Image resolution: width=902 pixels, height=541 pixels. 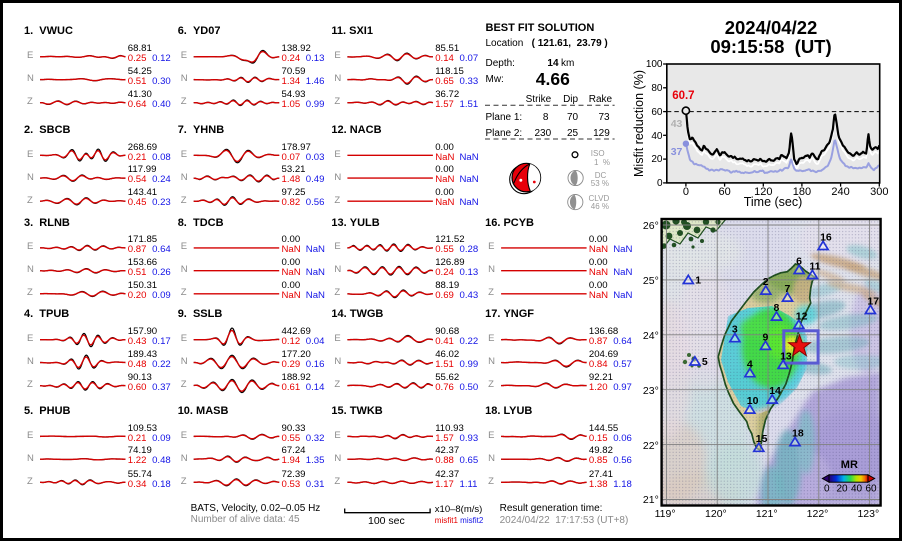 I want to click on svg-text: 4, so click(x=750, y=365).